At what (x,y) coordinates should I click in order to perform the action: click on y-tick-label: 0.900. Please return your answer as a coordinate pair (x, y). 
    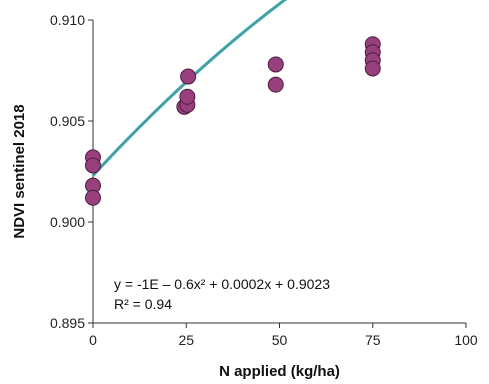
    Looking at the image, I should click on (67, 222).